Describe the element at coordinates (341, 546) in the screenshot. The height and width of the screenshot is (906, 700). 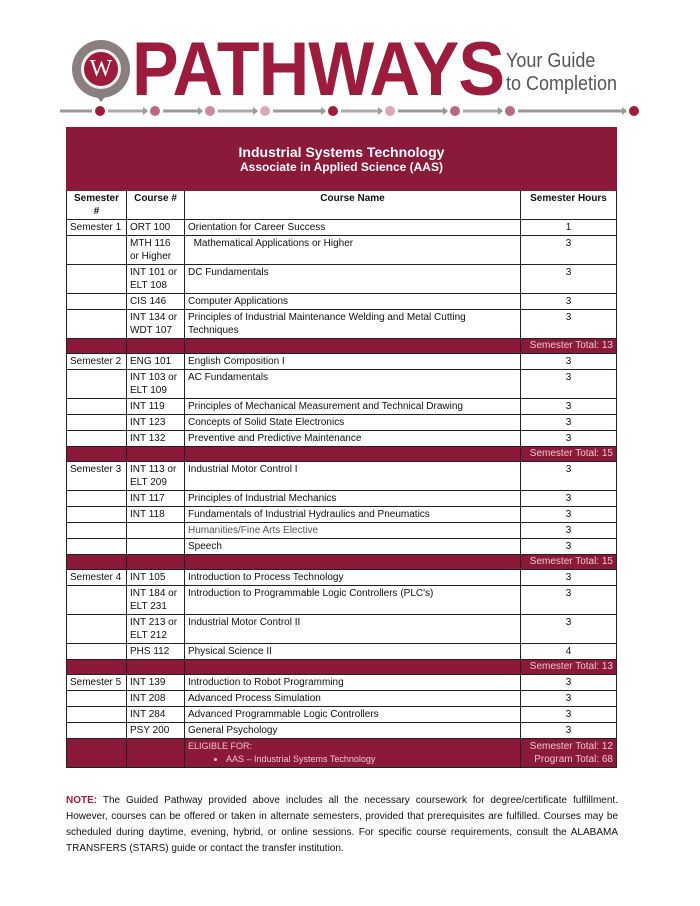
I see `course-row: Speech 3` at that location.